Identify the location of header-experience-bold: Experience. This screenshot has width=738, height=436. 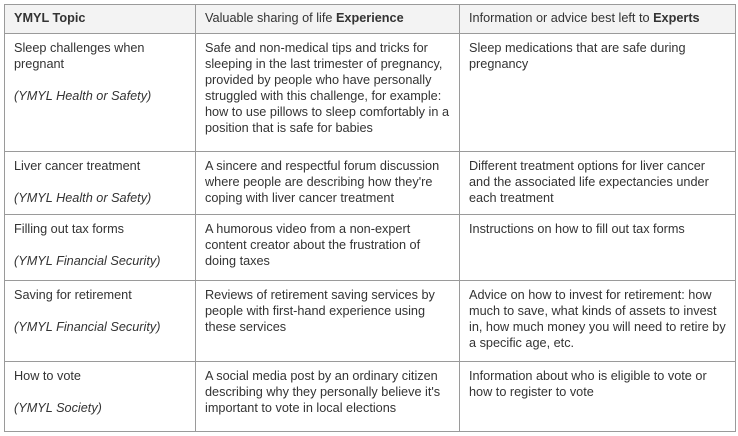
(369, 18).